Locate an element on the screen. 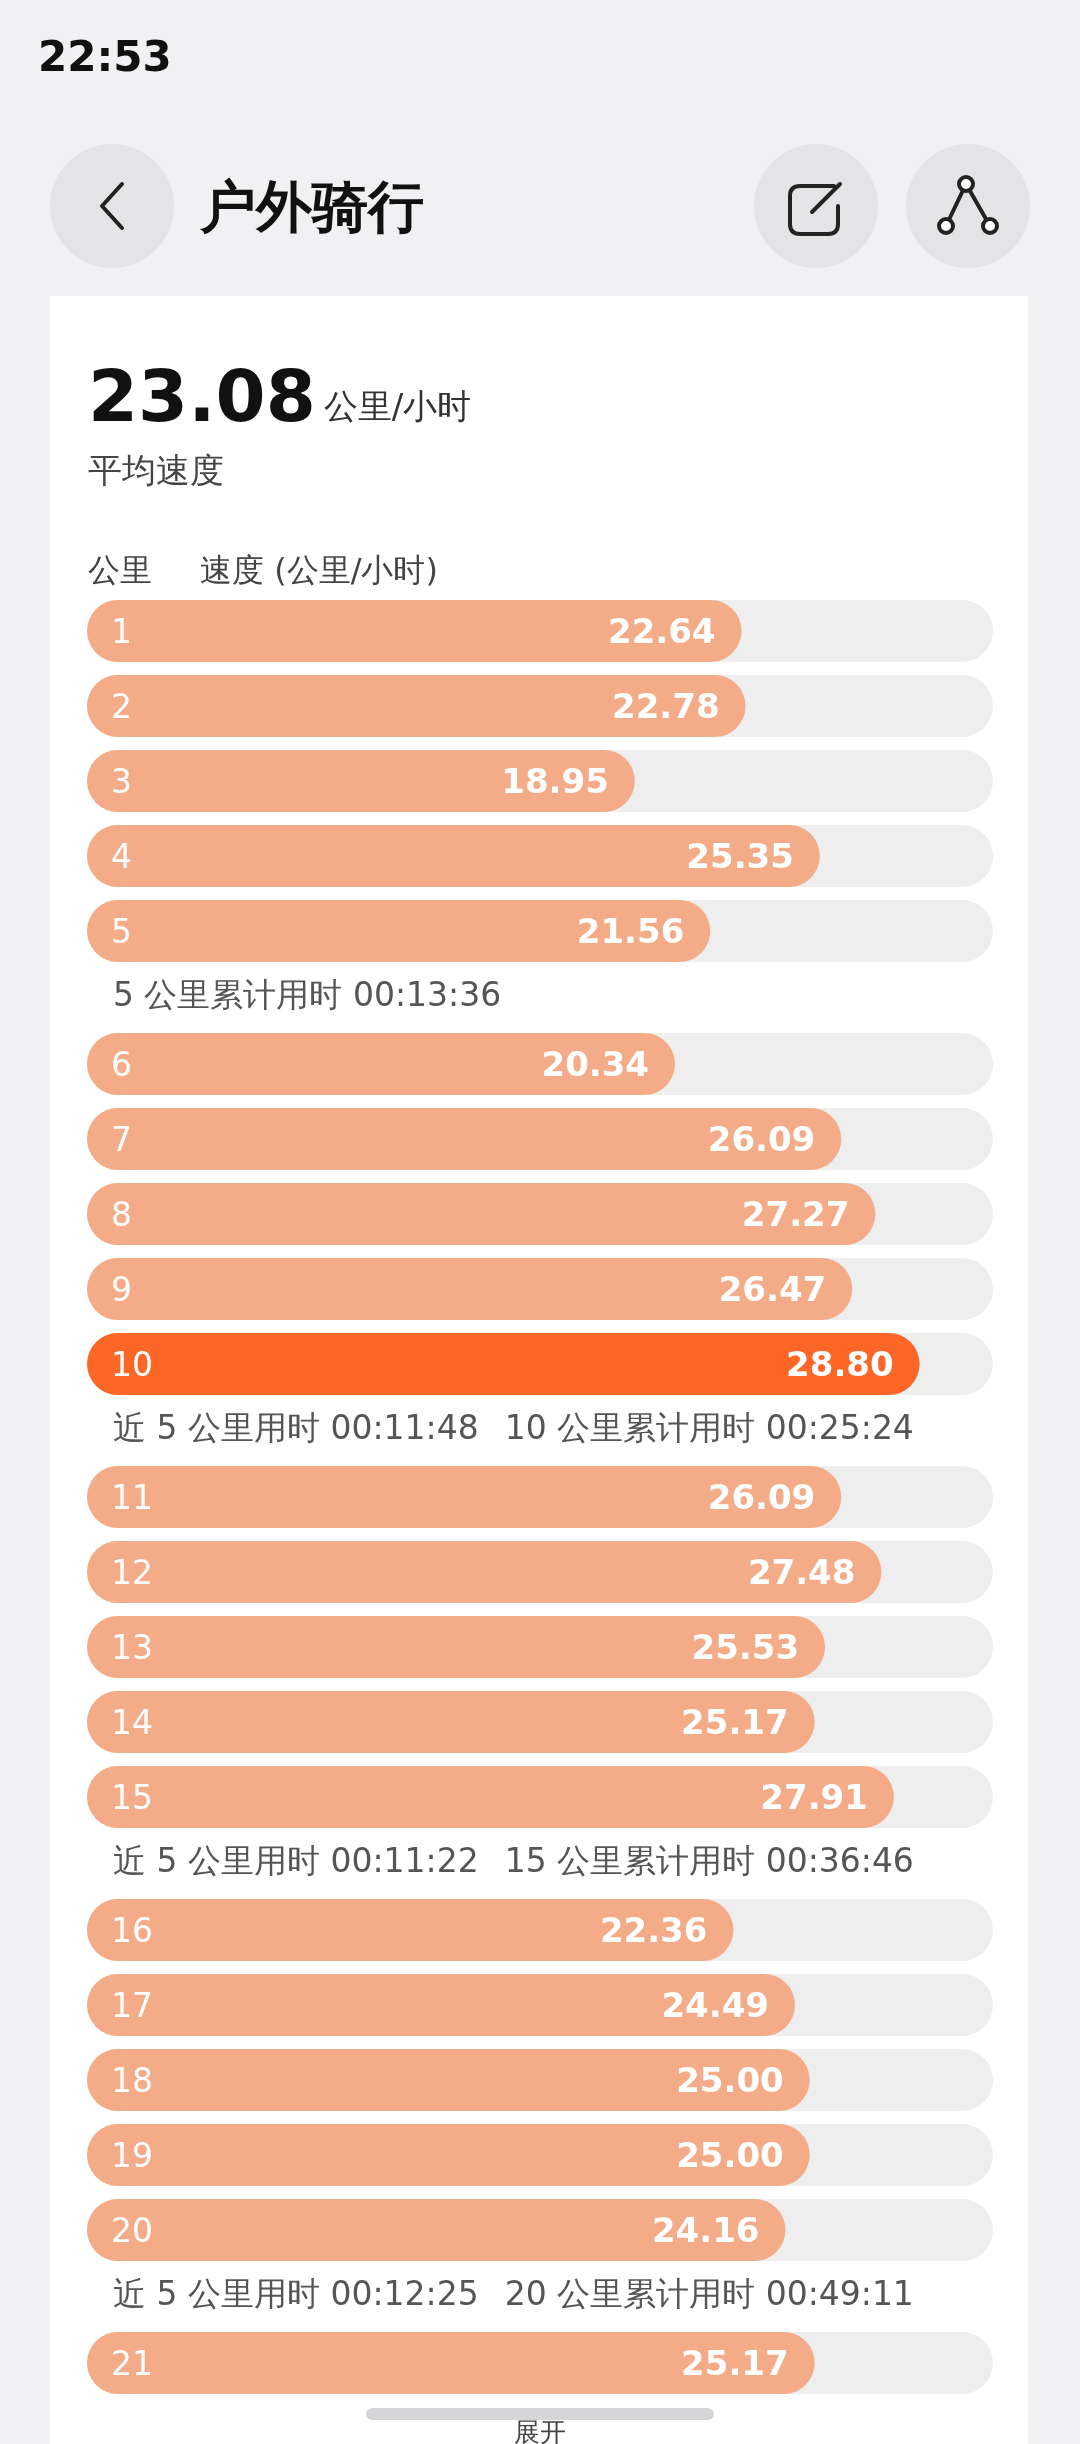  y-tick-label: 20 is located at coordinates (132, 2230).